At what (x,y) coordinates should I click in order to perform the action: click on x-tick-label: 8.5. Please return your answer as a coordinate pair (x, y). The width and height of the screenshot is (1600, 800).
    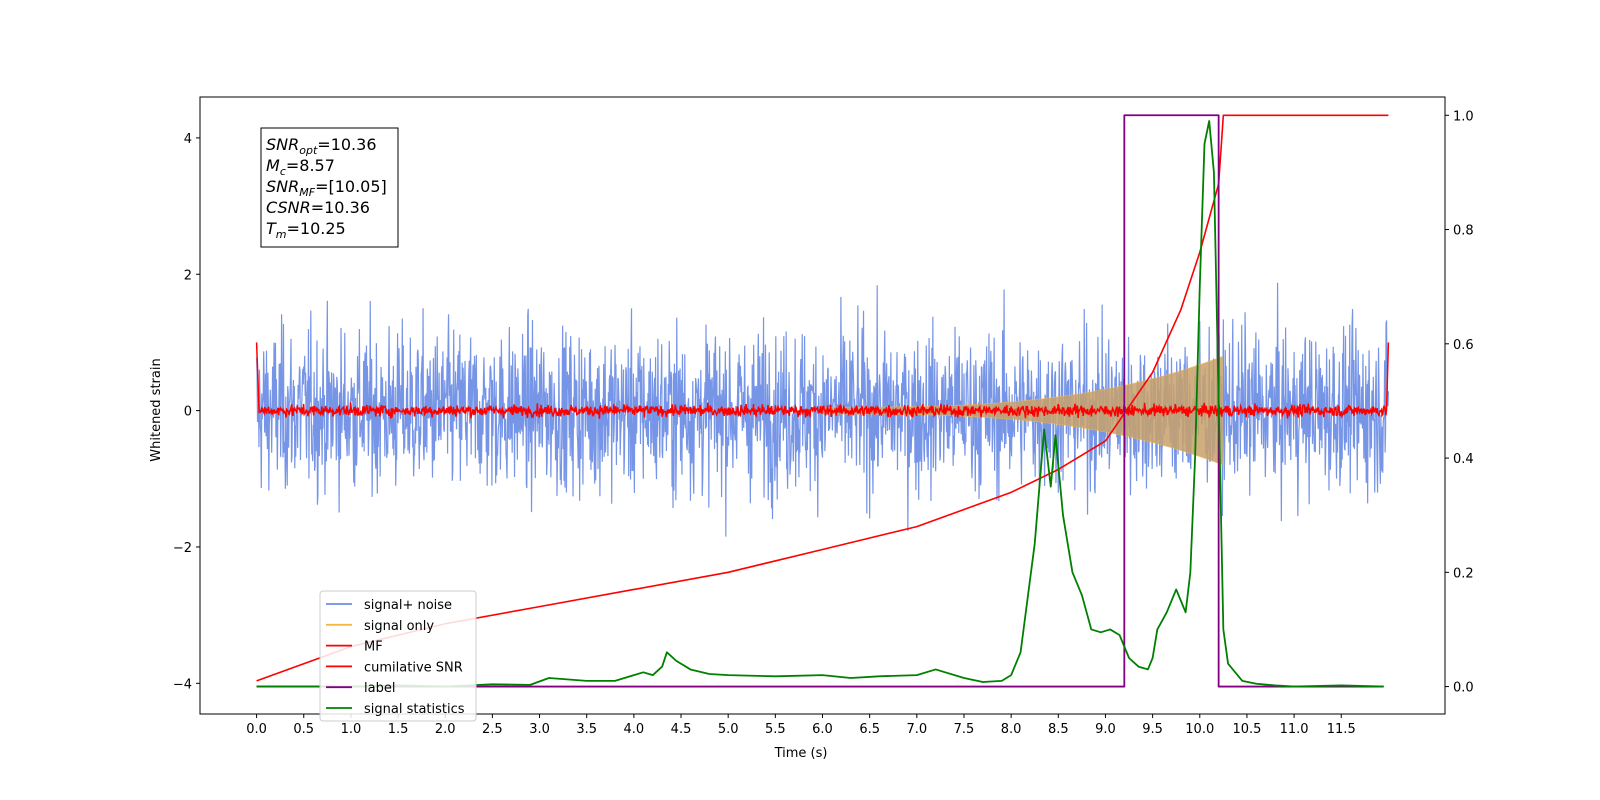
    Looking at the image, I should click on (1058, 729).